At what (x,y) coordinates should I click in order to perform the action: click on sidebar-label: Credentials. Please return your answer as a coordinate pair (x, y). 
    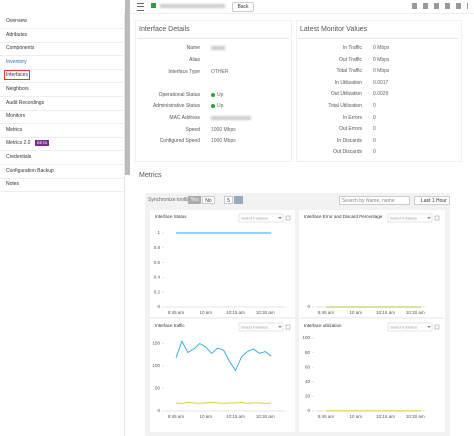
    Looking at the image, I should click on (19, 157).